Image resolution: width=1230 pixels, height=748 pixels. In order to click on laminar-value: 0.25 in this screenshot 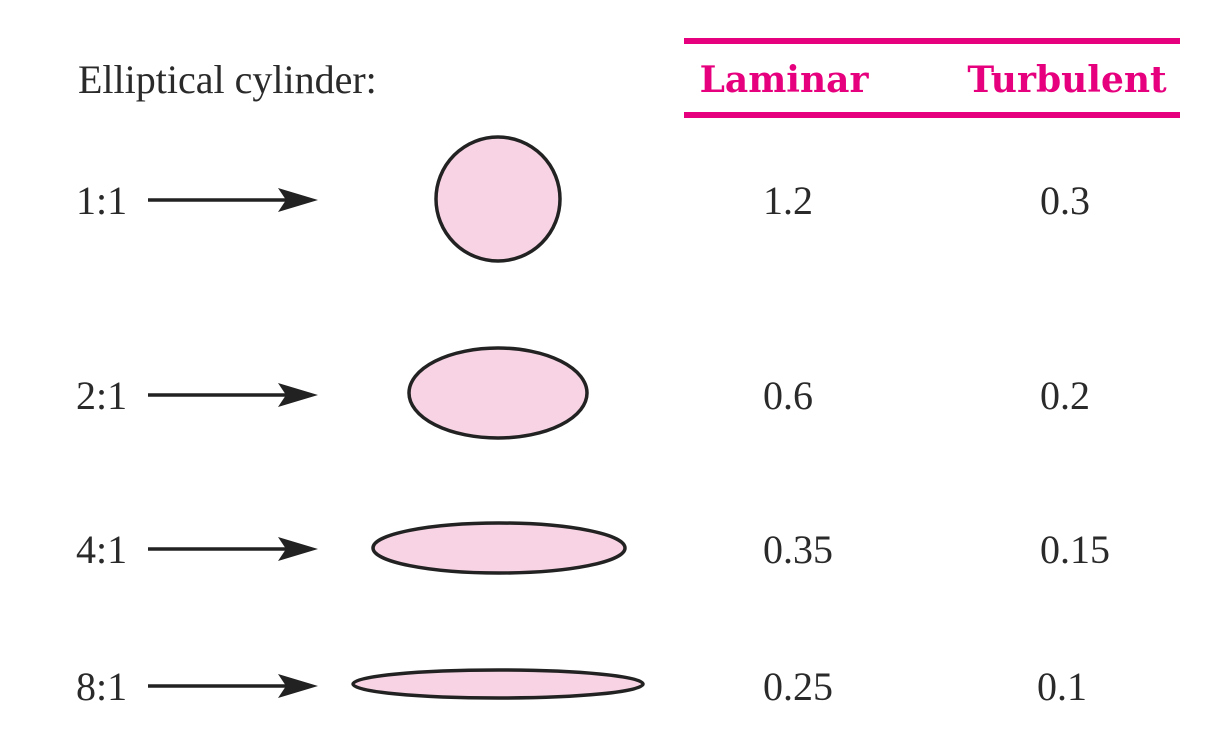, I will do `click(798, 686)`.